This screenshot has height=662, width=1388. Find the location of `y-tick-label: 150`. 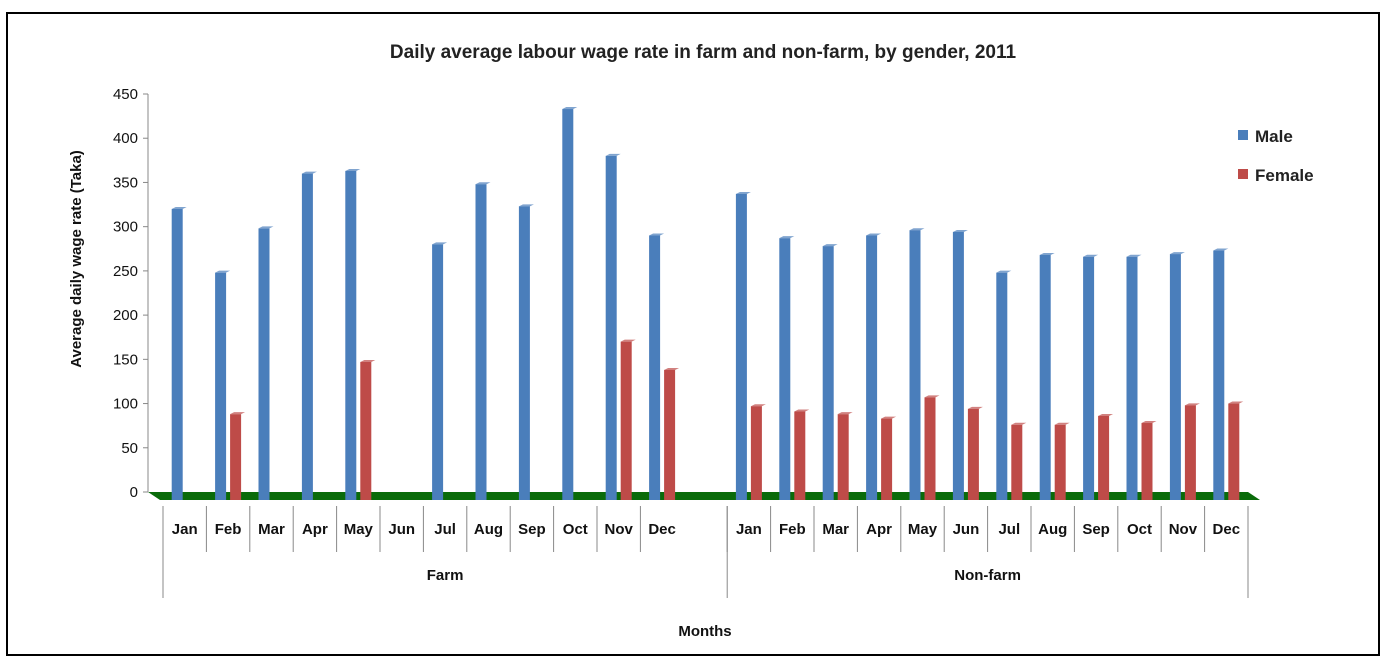

y-tick-label: 150 is located at coordinates (125, 359).